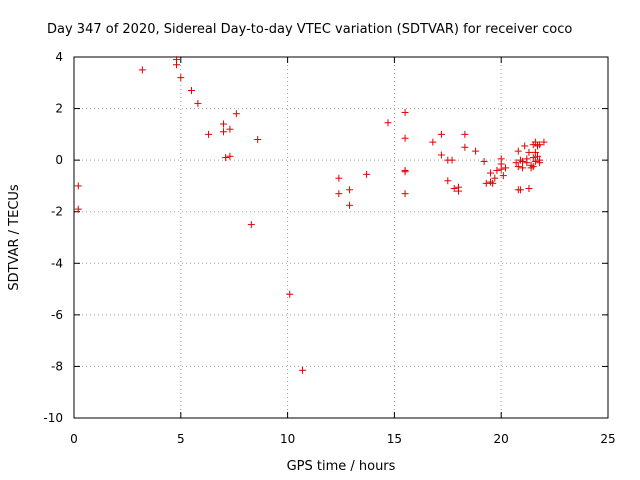 The image size is (640, 480). Describe the element at coordinates (57, 315) in the screenshot. I see `y-tick-label: -6` at that location.